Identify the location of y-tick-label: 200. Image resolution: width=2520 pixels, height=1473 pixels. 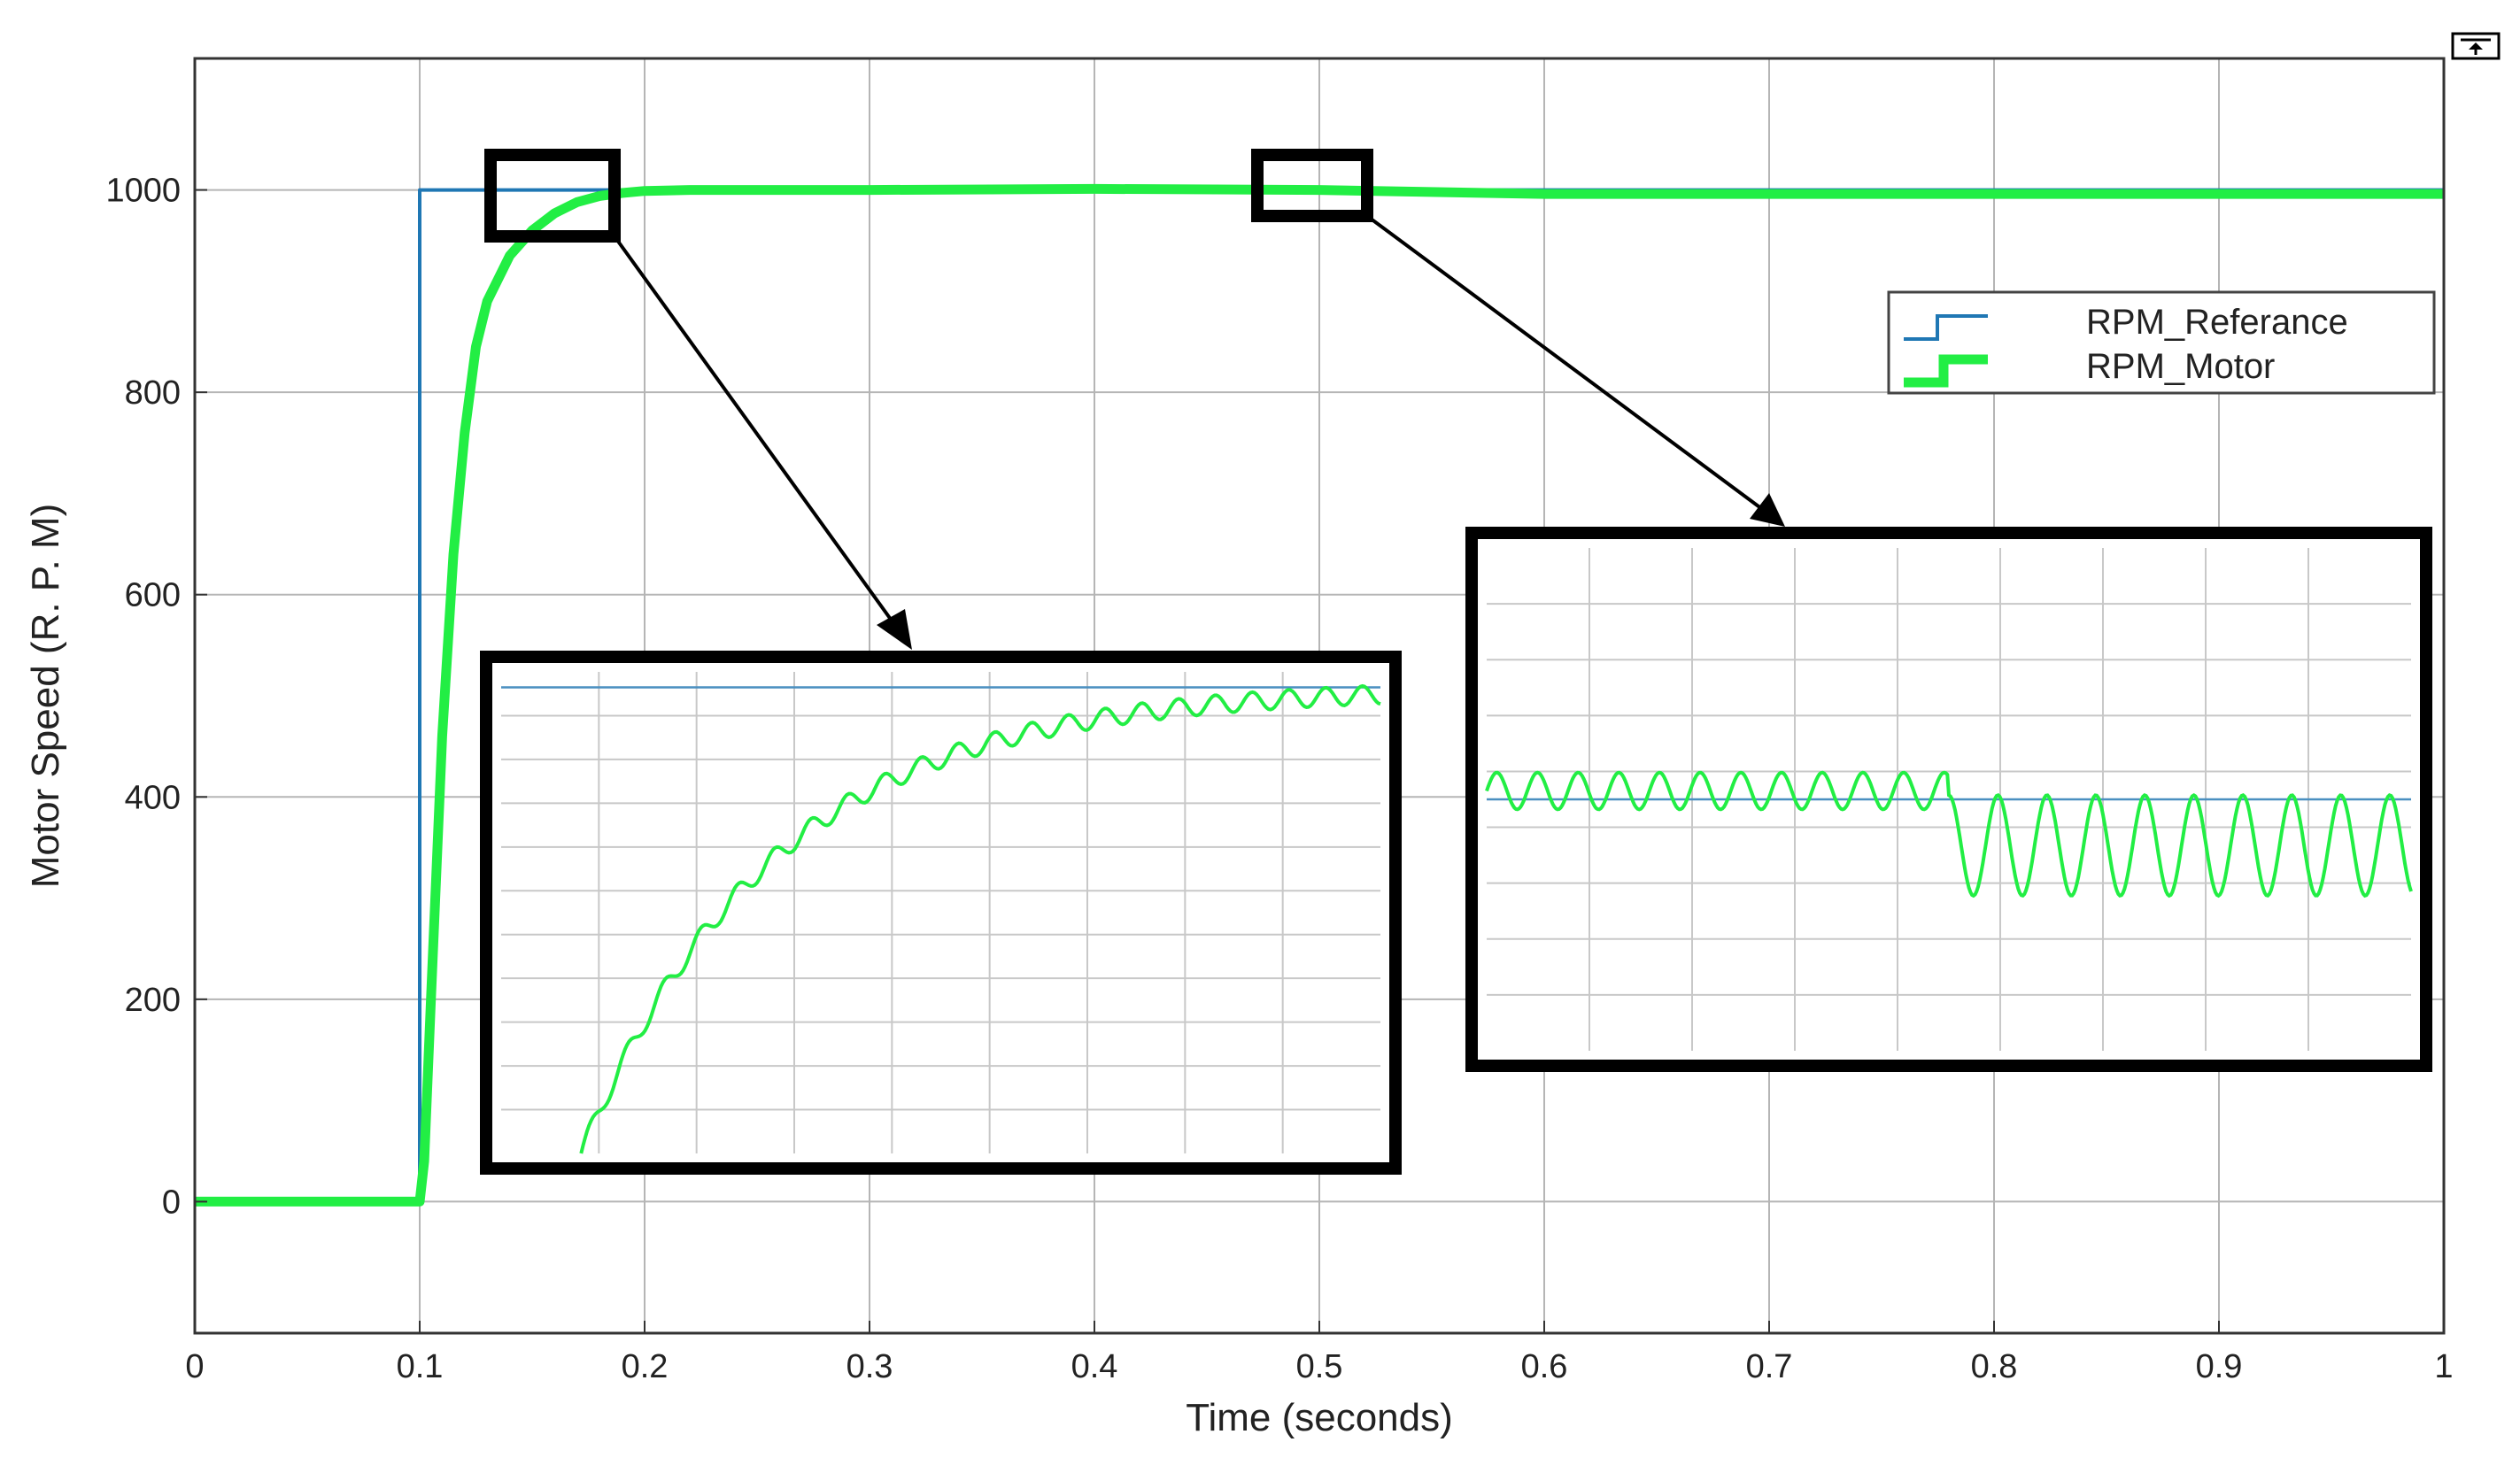
(153, 1000).